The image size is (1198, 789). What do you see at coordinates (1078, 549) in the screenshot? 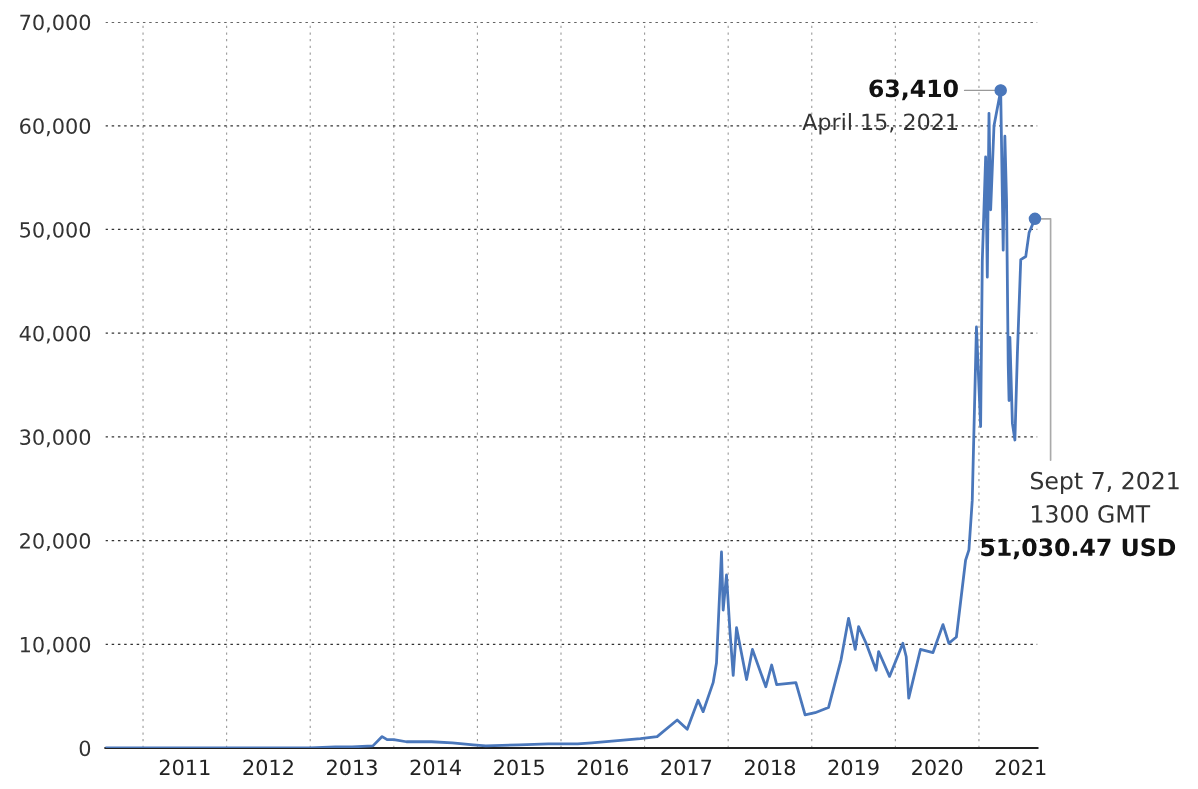
I see `annotation: 51,030.47 USD` at bounding box center [1078, 549].